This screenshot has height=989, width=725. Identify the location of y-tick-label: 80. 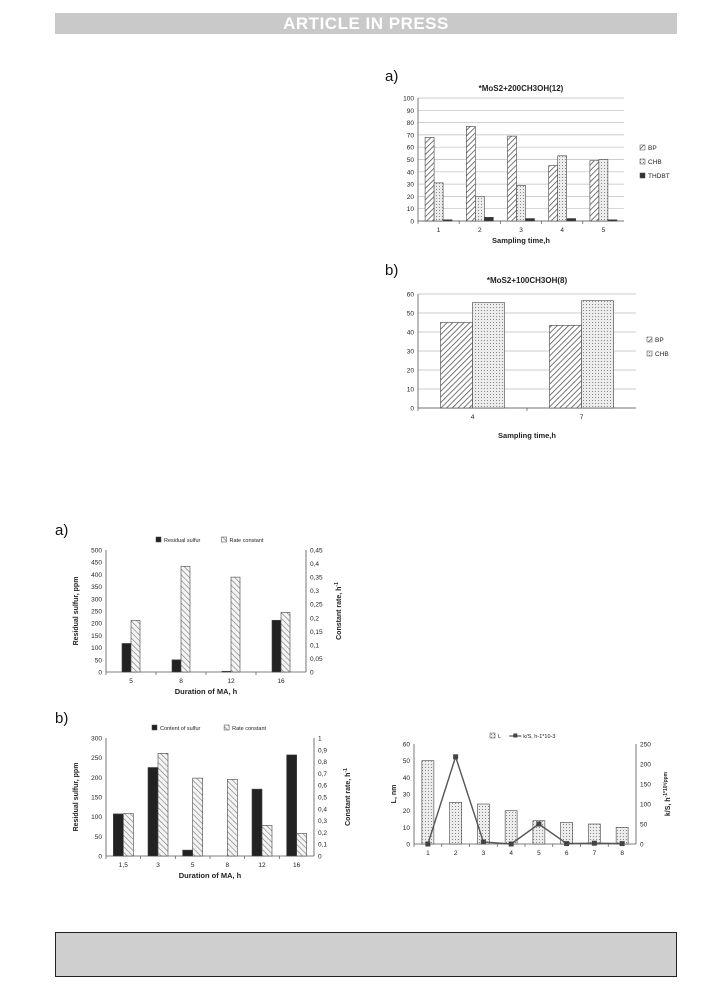
(411, 123).